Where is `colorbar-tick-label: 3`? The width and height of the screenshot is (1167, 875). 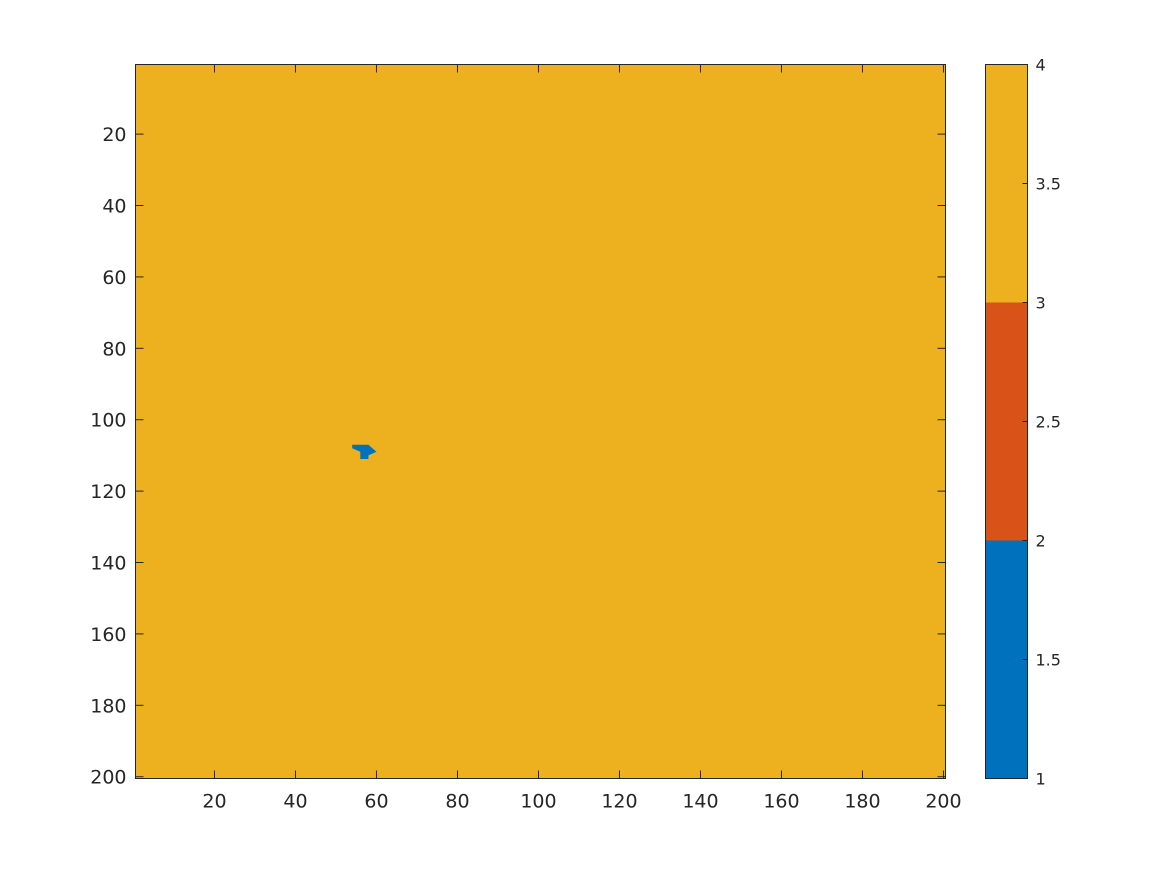
colorbar-tick-label: 3 is located at coordinates (1041, 303).